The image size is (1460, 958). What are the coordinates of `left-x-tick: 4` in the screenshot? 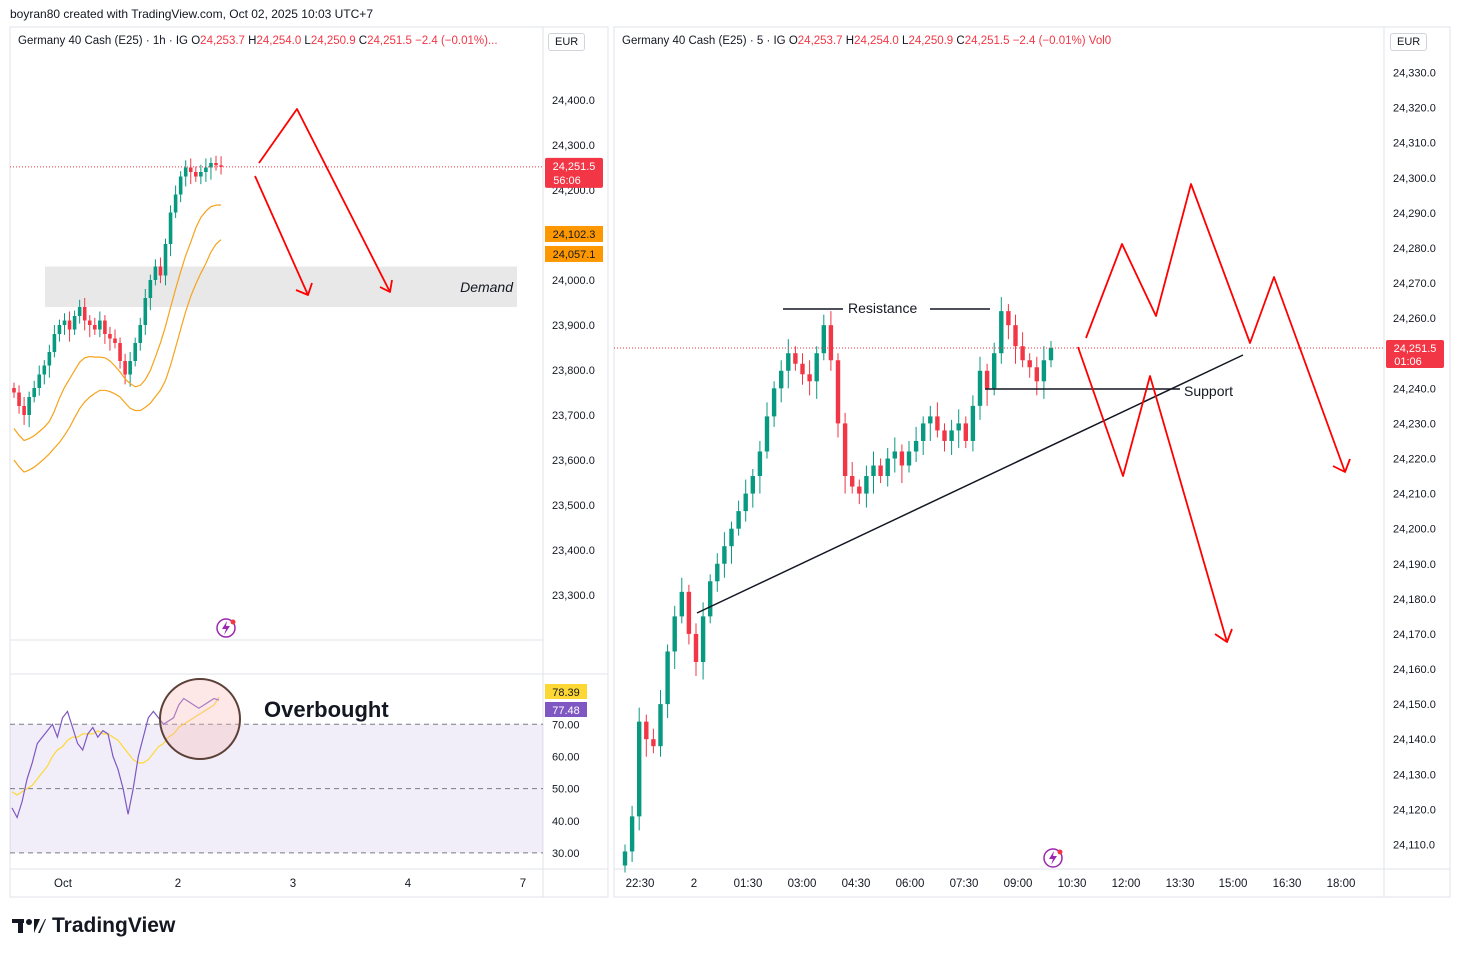 It's located at (408, 884).